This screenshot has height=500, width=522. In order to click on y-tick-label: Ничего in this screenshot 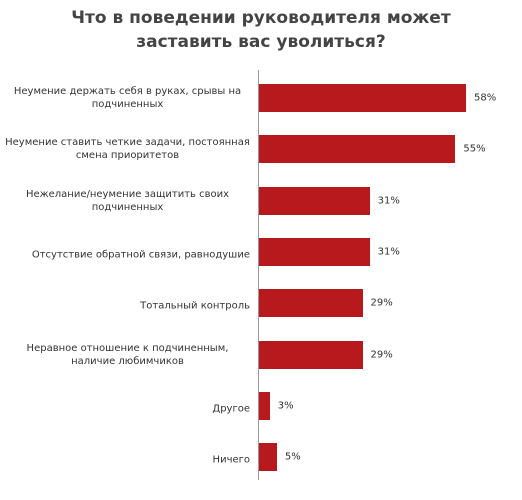, I will do `click(231, 460)`.